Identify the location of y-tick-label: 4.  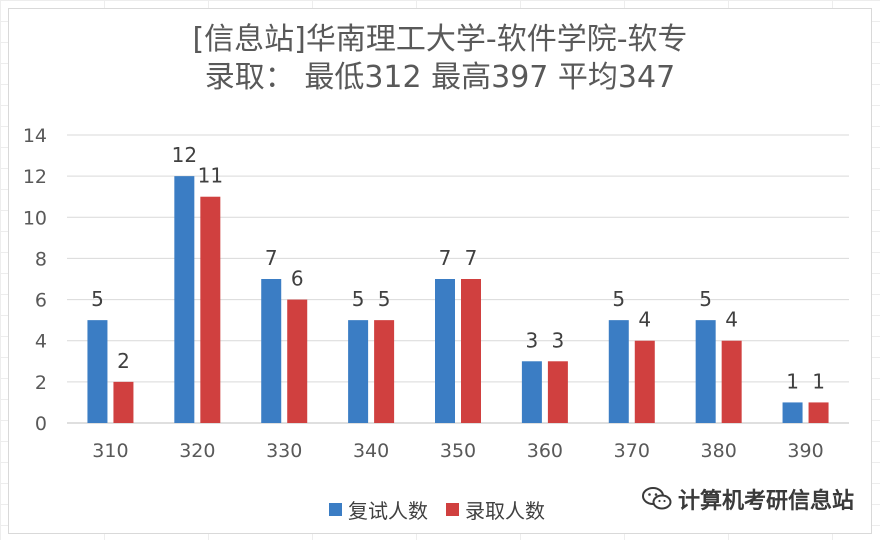
(41, 342).